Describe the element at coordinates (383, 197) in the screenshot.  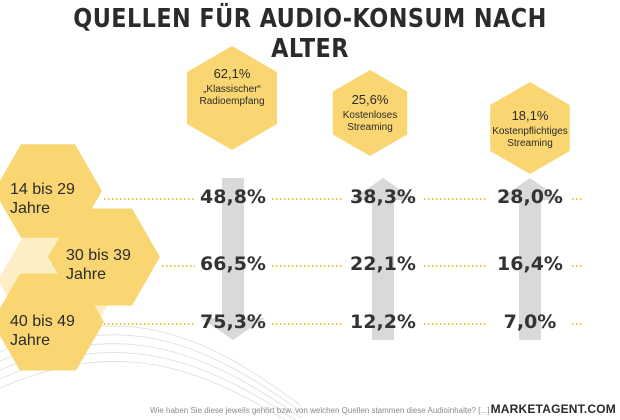
I see `data-label: 38,3%` at that location.